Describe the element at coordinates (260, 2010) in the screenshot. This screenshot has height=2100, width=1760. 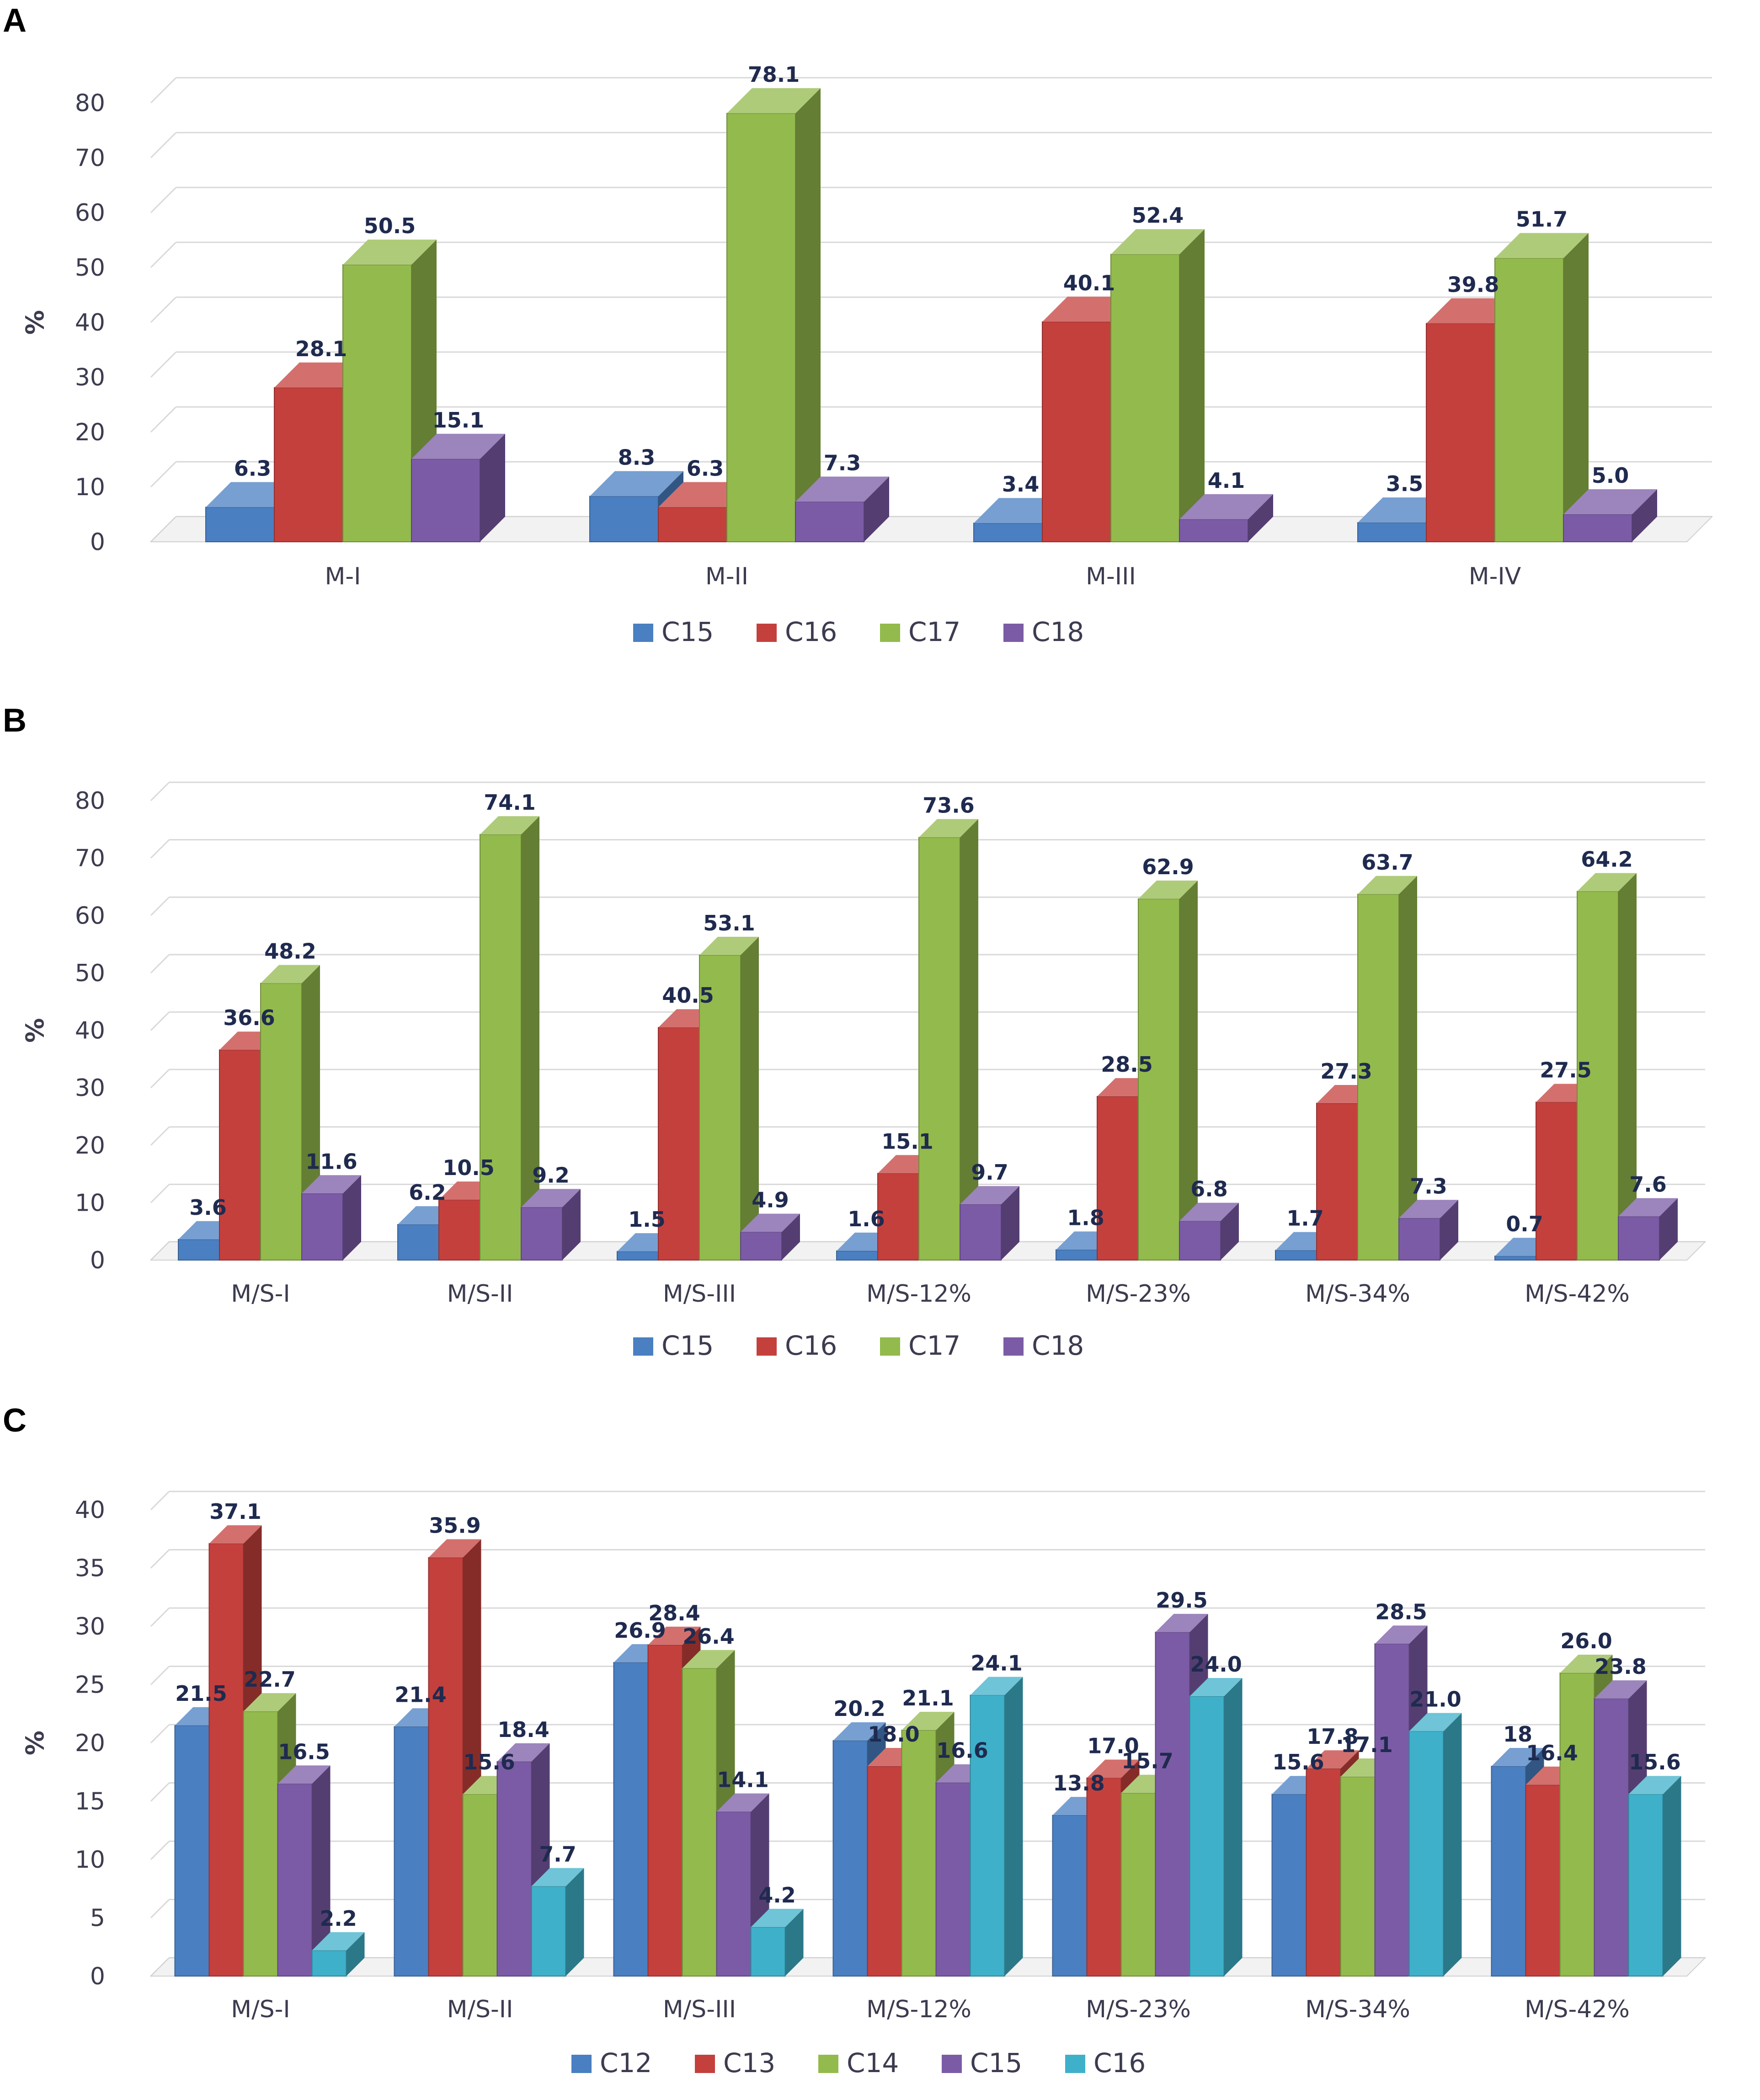
I see `x-tick-label: M/S-I` at that location.